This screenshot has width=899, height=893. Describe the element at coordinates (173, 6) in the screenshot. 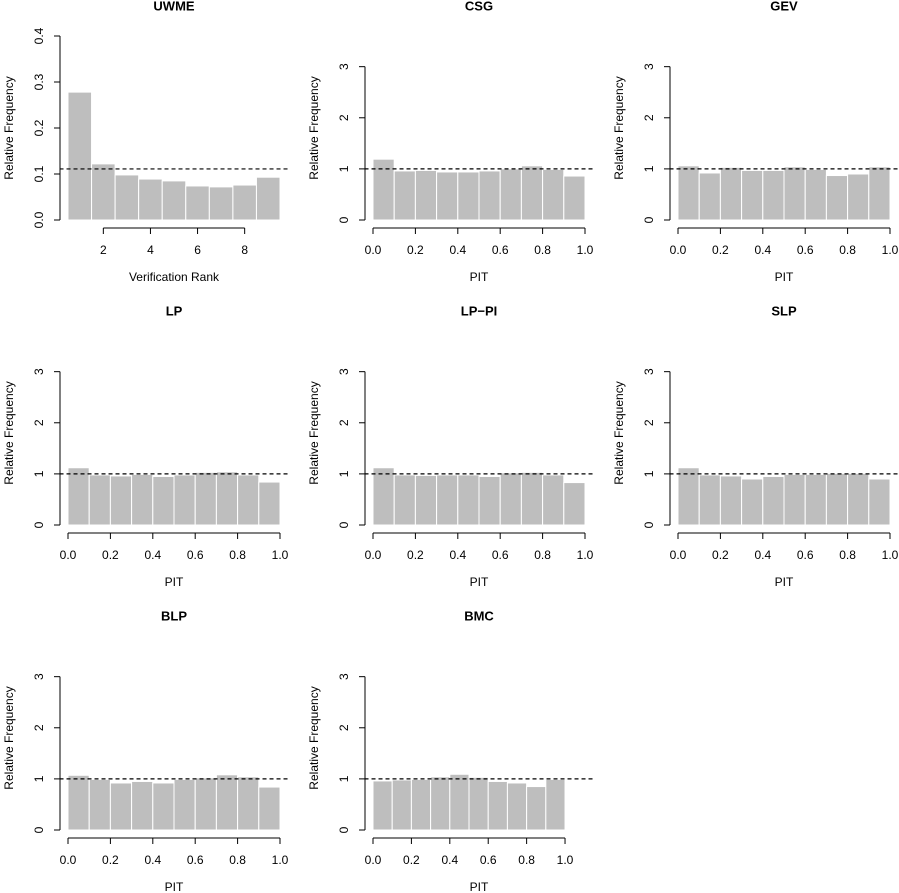

I see `chart-title: UWME` at that location.